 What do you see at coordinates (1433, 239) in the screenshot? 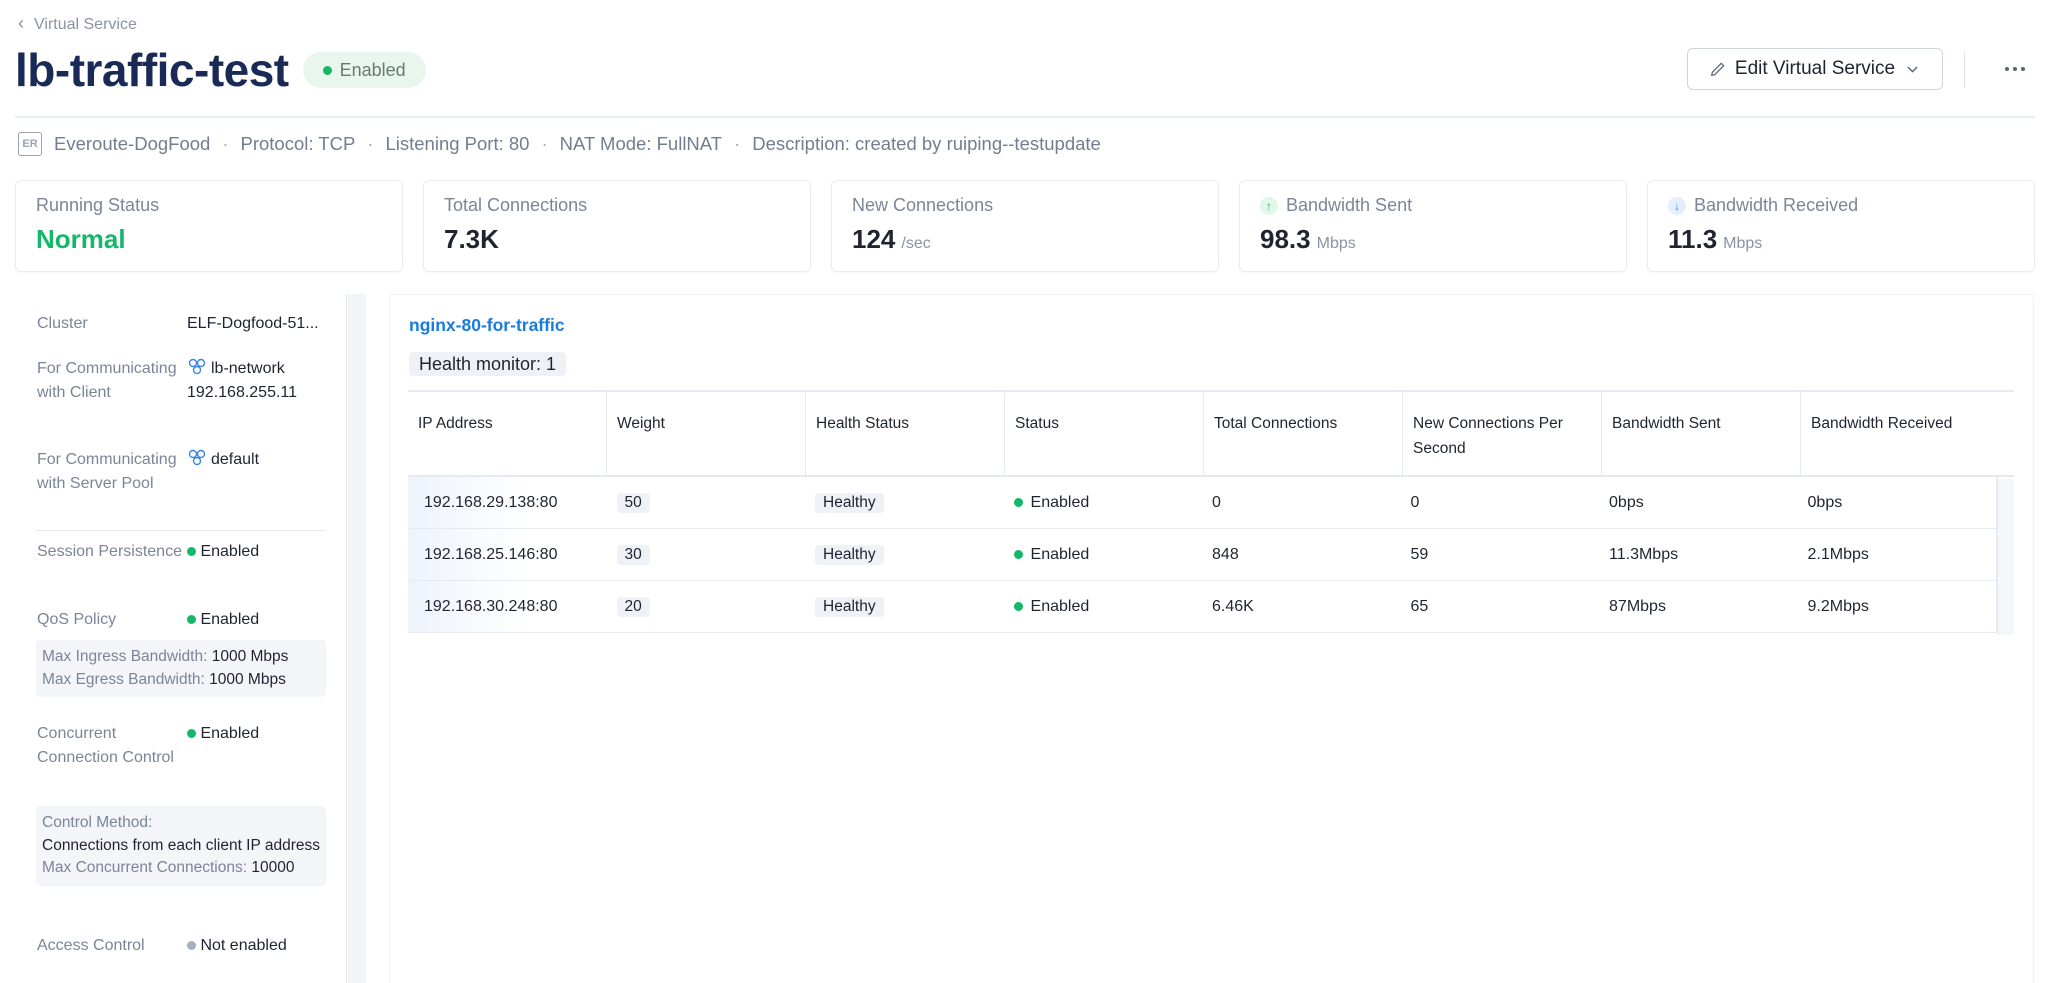
I see `stat-value: 98.3 Mbps` at bounding box center [1433, 239].